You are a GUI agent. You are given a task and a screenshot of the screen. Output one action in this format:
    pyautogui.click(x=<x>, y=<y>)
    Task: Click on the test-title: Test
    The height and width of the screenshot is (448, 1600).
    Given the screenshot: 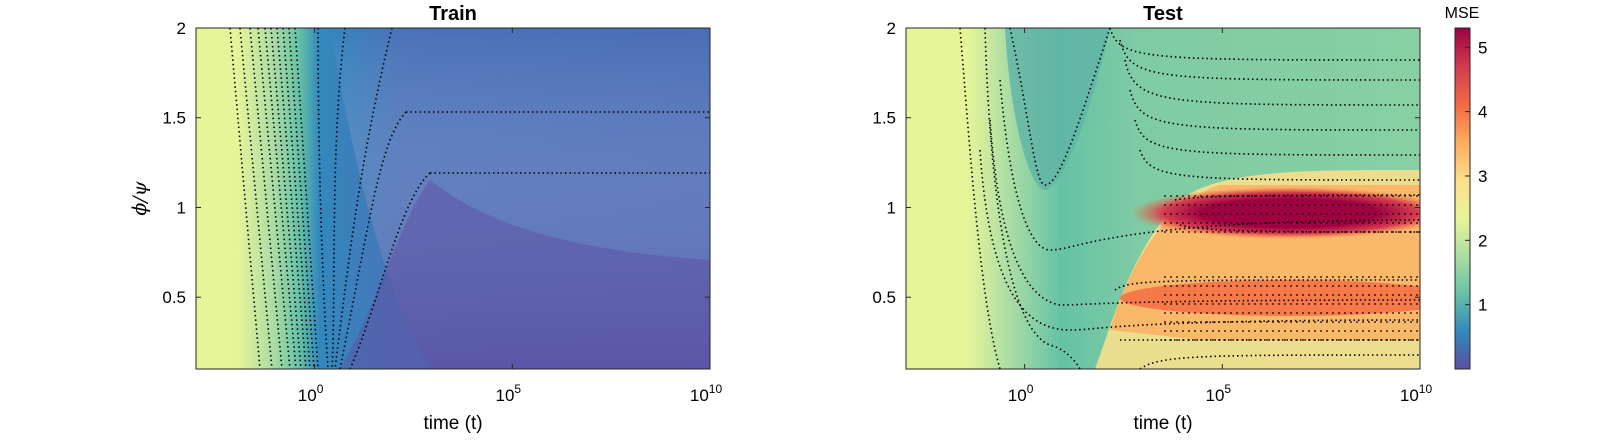 What is the action you would take?
    pyautogui.click(x=1163, y=14)
    